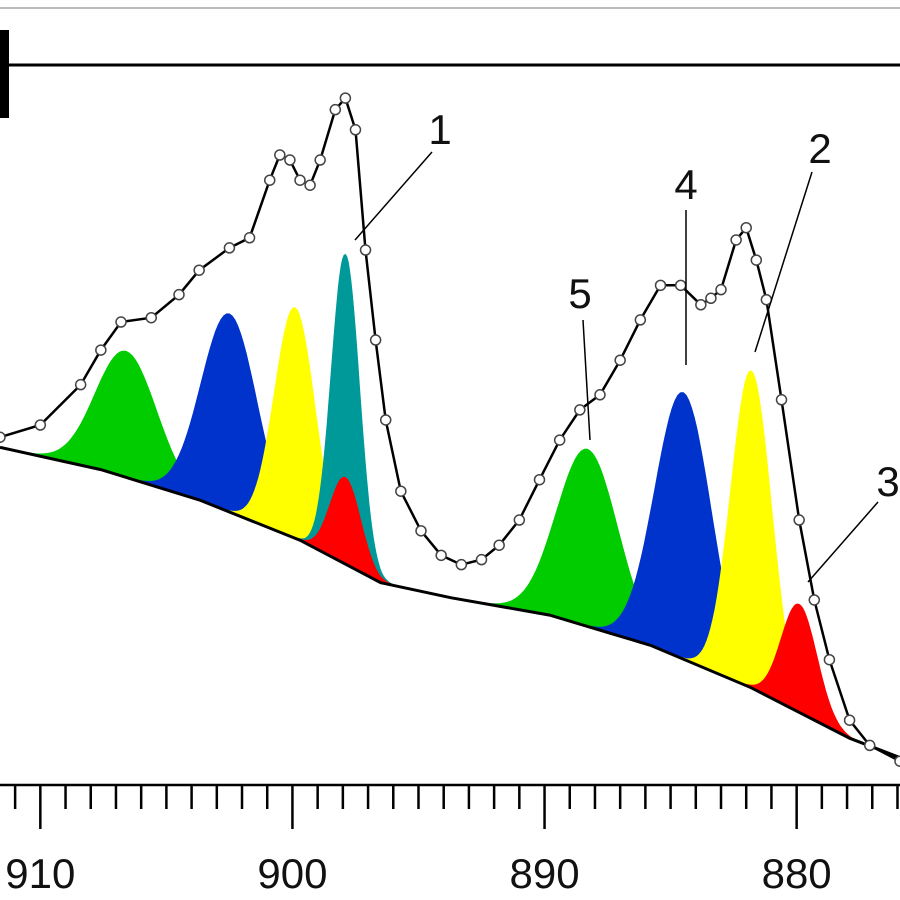  I want to click on x-tick-label: 880, so click(797, 873).